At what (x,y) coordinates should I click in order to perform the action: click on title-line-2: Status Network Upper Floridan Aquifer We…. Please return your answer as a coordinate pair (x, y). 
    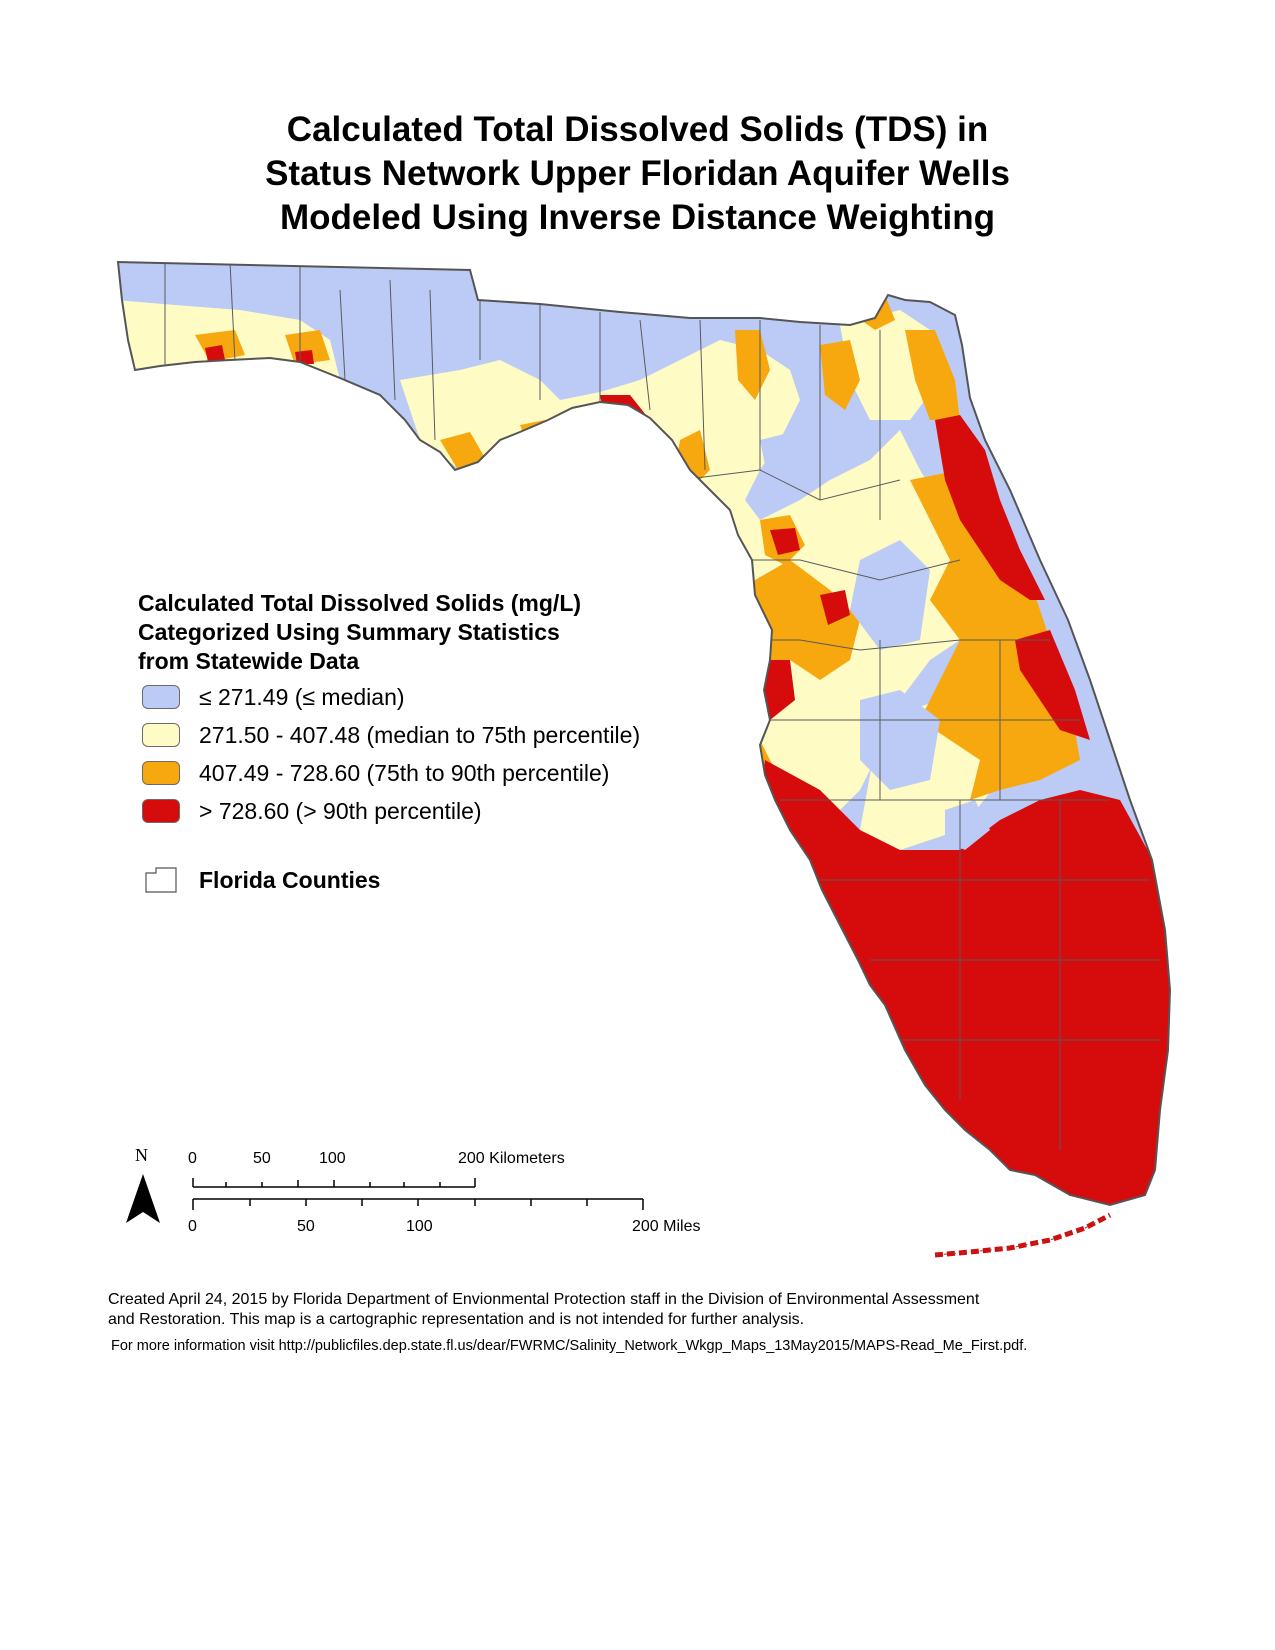
    Looking at the image, I should click on (637, 173).